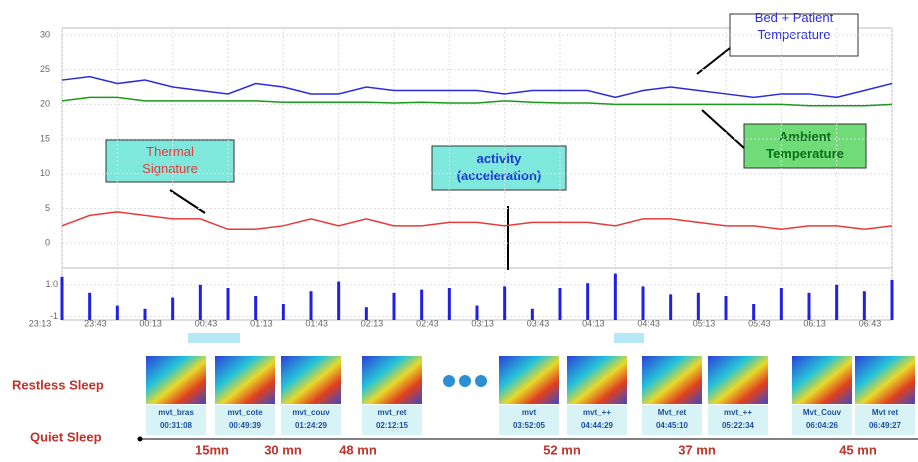 The height and width of the screenshot is (462, 918). I want to click on x-tick-label: 02:43, so click(427, 323).